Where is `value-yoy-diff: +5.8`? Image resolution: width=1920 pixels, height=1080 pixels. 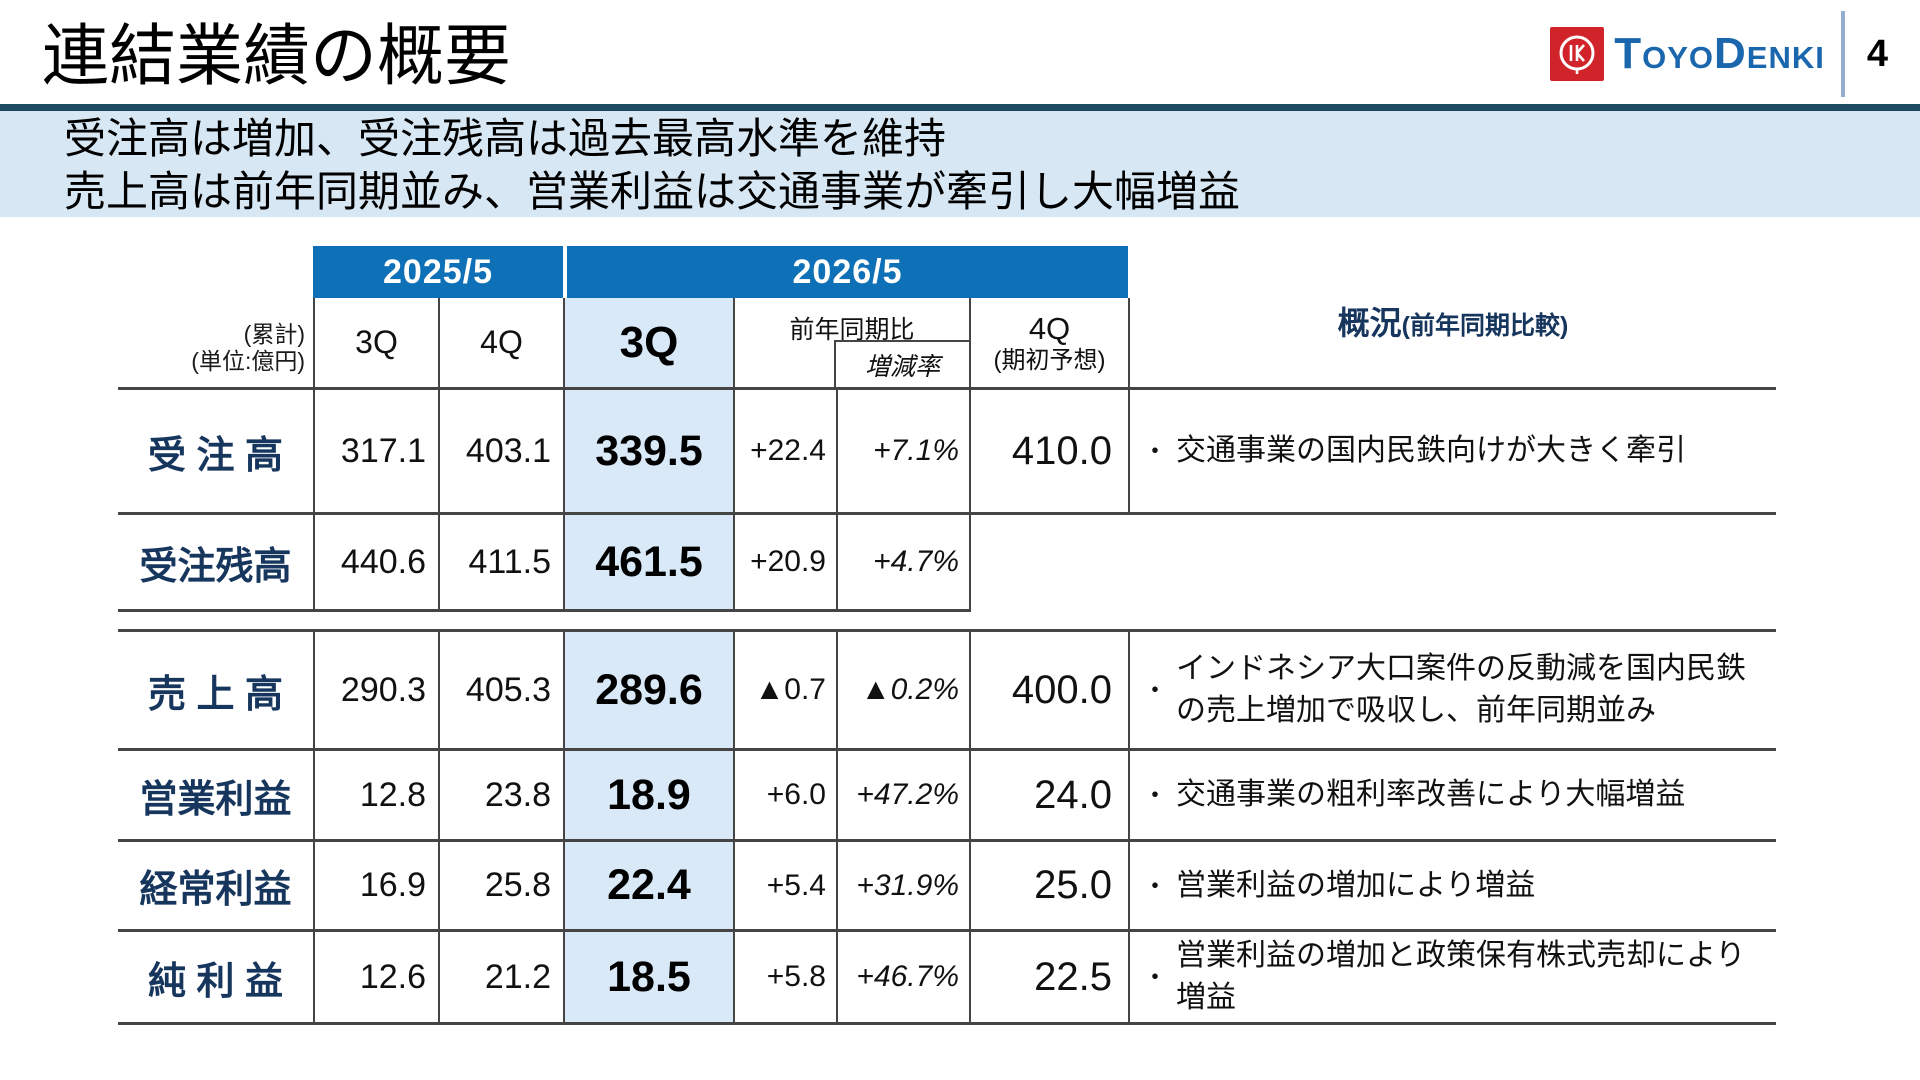 value-yoy-diff: +5.8 is located at coordinates (784, 978).